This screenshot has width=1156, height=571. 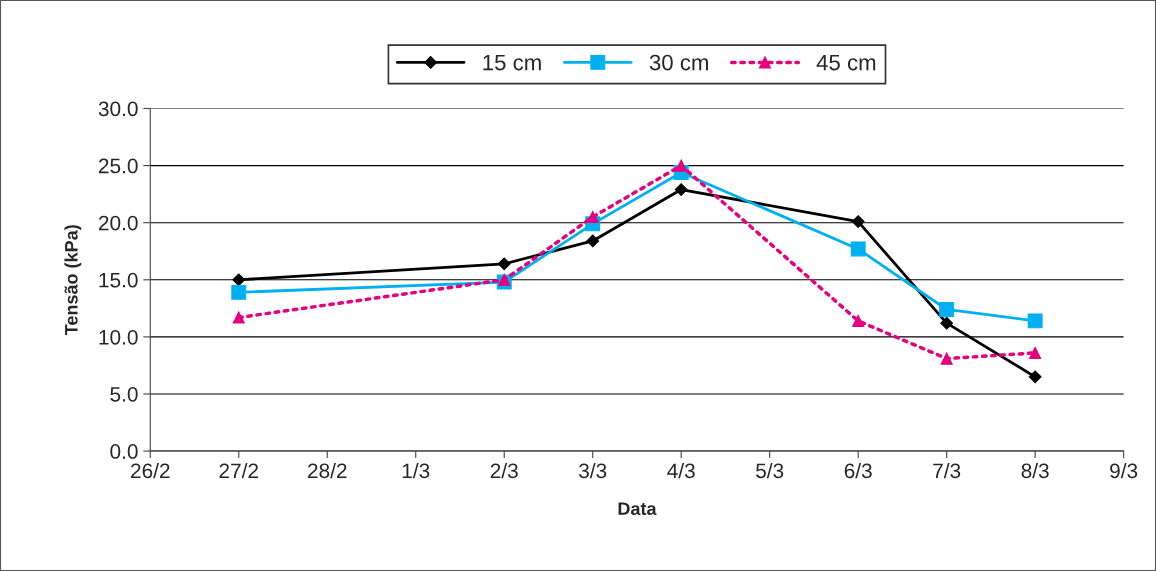 What do you see at coordinates (678, 62) in the screenshot?
I see `legend-label: 30 cm` at bounding box center [678, 62].